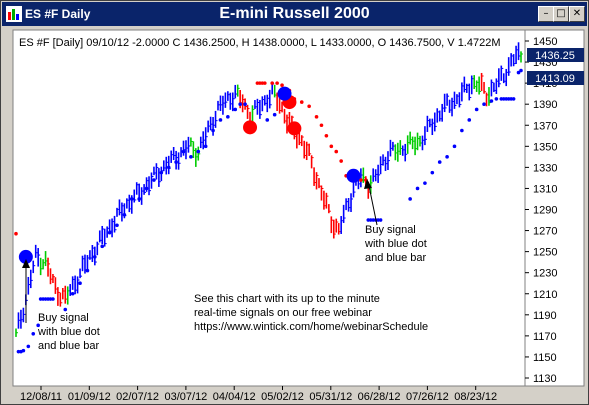 The image size is (589, 405). What do you see at coordinates (68, 346) in the screenshot?
I see `note1-line3: and blue bar` at bounding box center [68, 346].